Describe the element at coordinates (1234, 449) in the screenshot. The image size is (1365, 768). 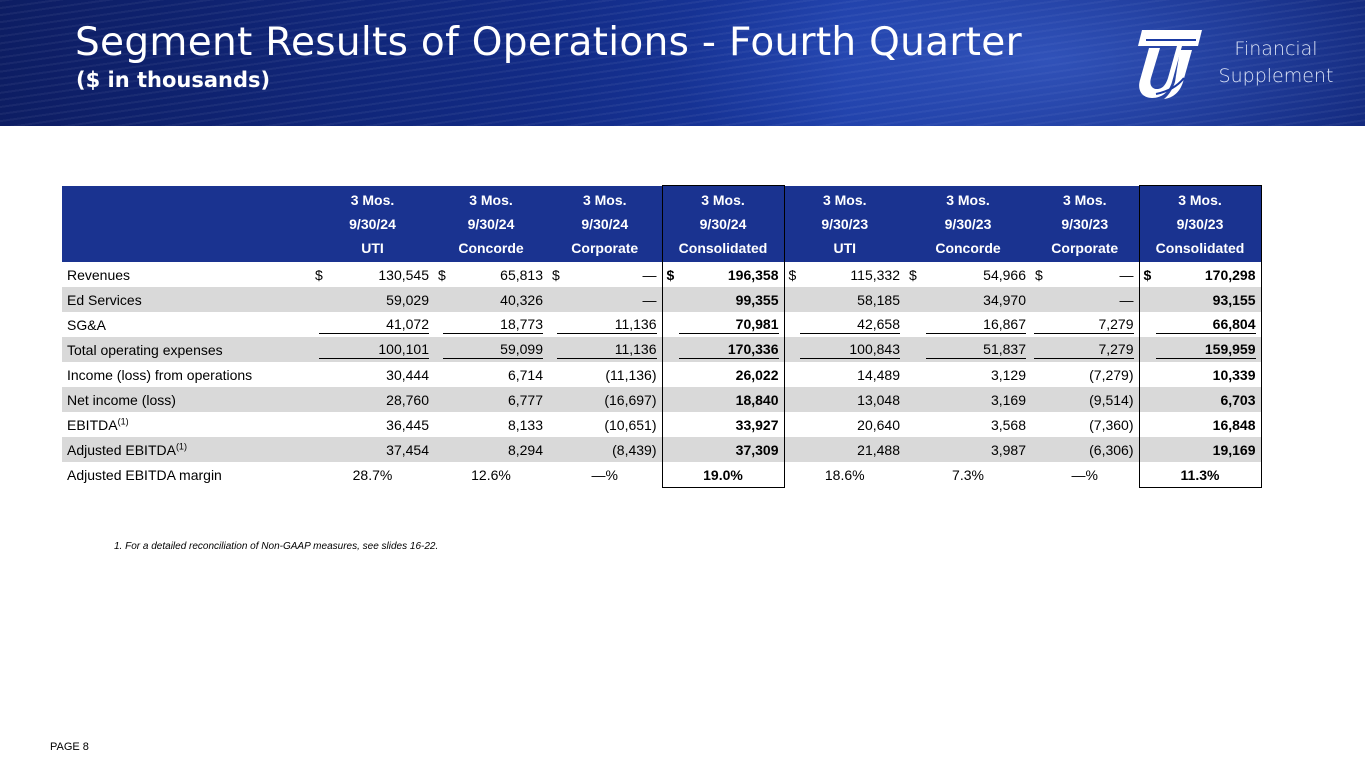
I see `value-text: 19,169` at that location.